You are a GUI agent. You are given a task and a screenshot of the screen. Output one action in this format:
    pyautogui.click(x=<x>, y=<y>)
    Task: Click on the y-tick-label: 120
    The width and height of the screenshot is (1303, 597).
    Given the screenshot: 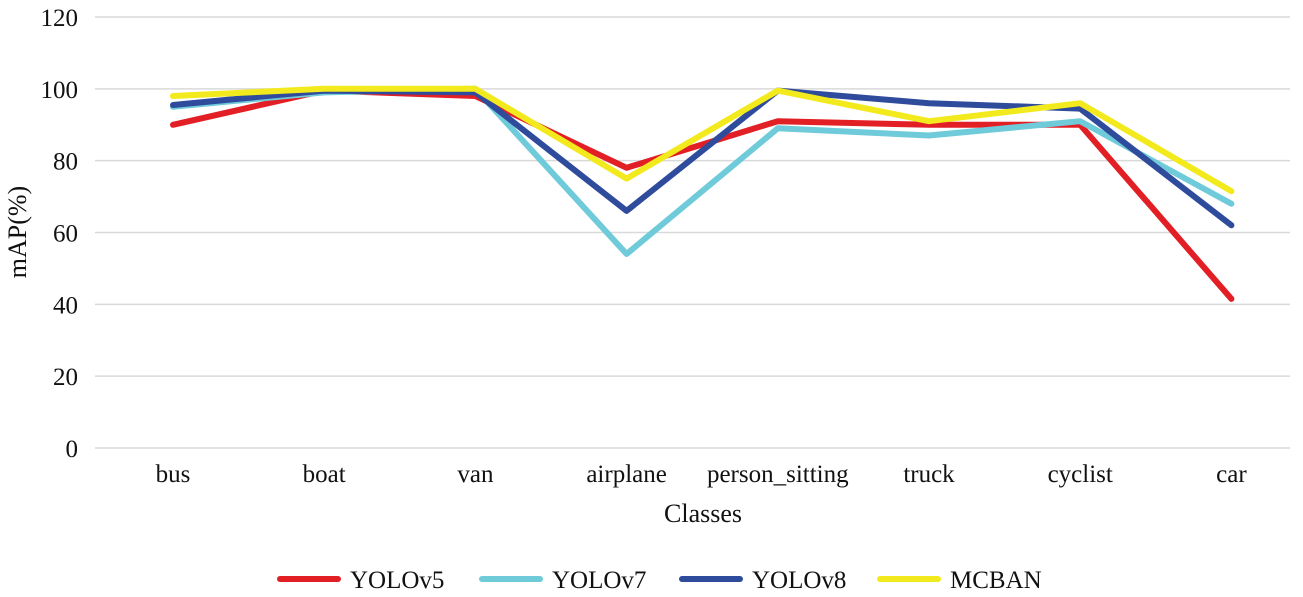 What is the action you would take?
    pyautogui.click(x=60, y=18)
    